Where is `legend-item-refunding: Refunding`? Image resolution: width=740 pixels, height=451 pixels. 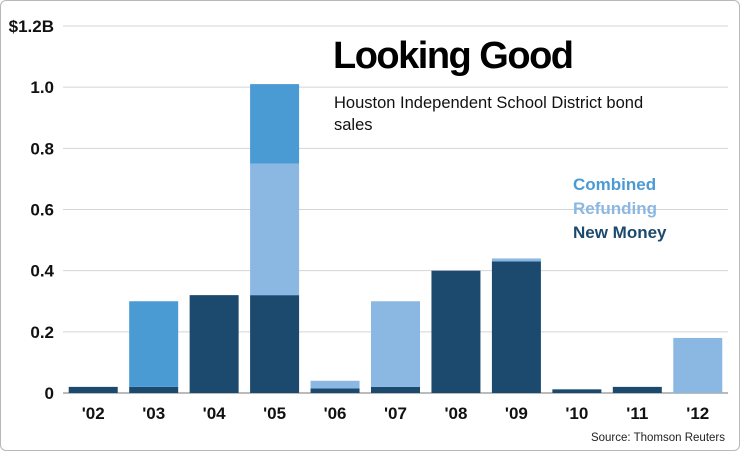 legend-item-refunding: Refunding is located at coordinates (615, 208).